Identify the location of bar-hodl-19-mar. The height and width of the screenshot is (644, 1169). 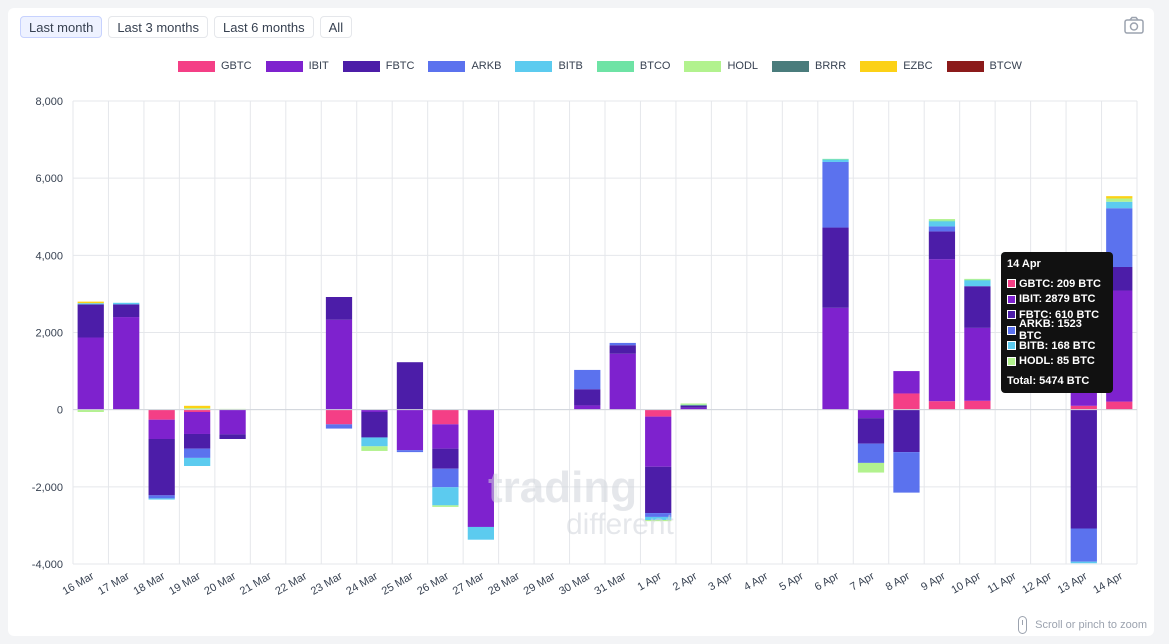
(197, 409).